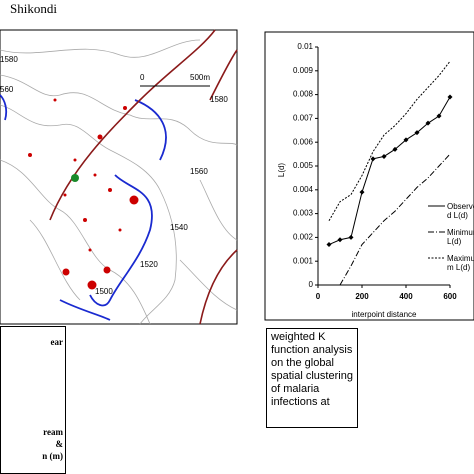  Describe the element at coordinates (142, 77) in the screenshot. I see `map-label: 0` at that location.